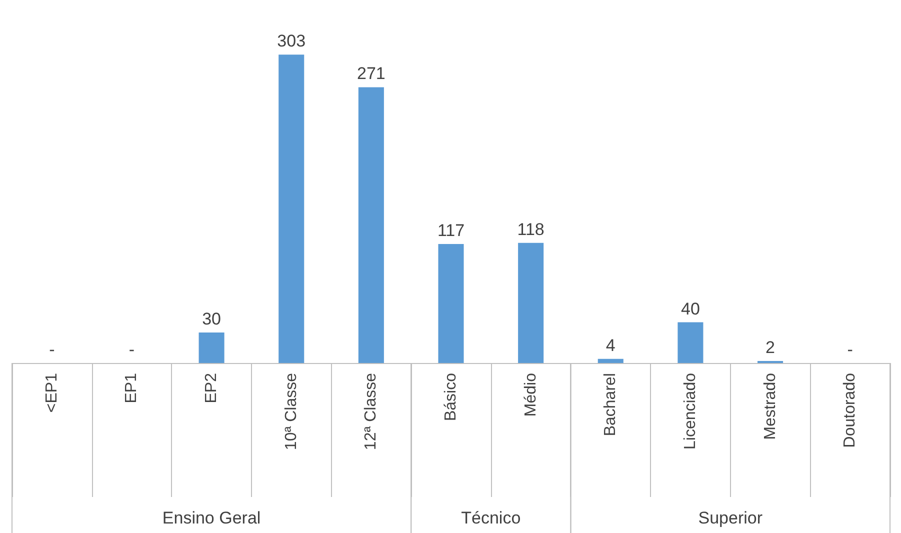 Image resolution: width=901 pixels, height=533 pixels. I want to click on data-label: 117, so click(451, 230).